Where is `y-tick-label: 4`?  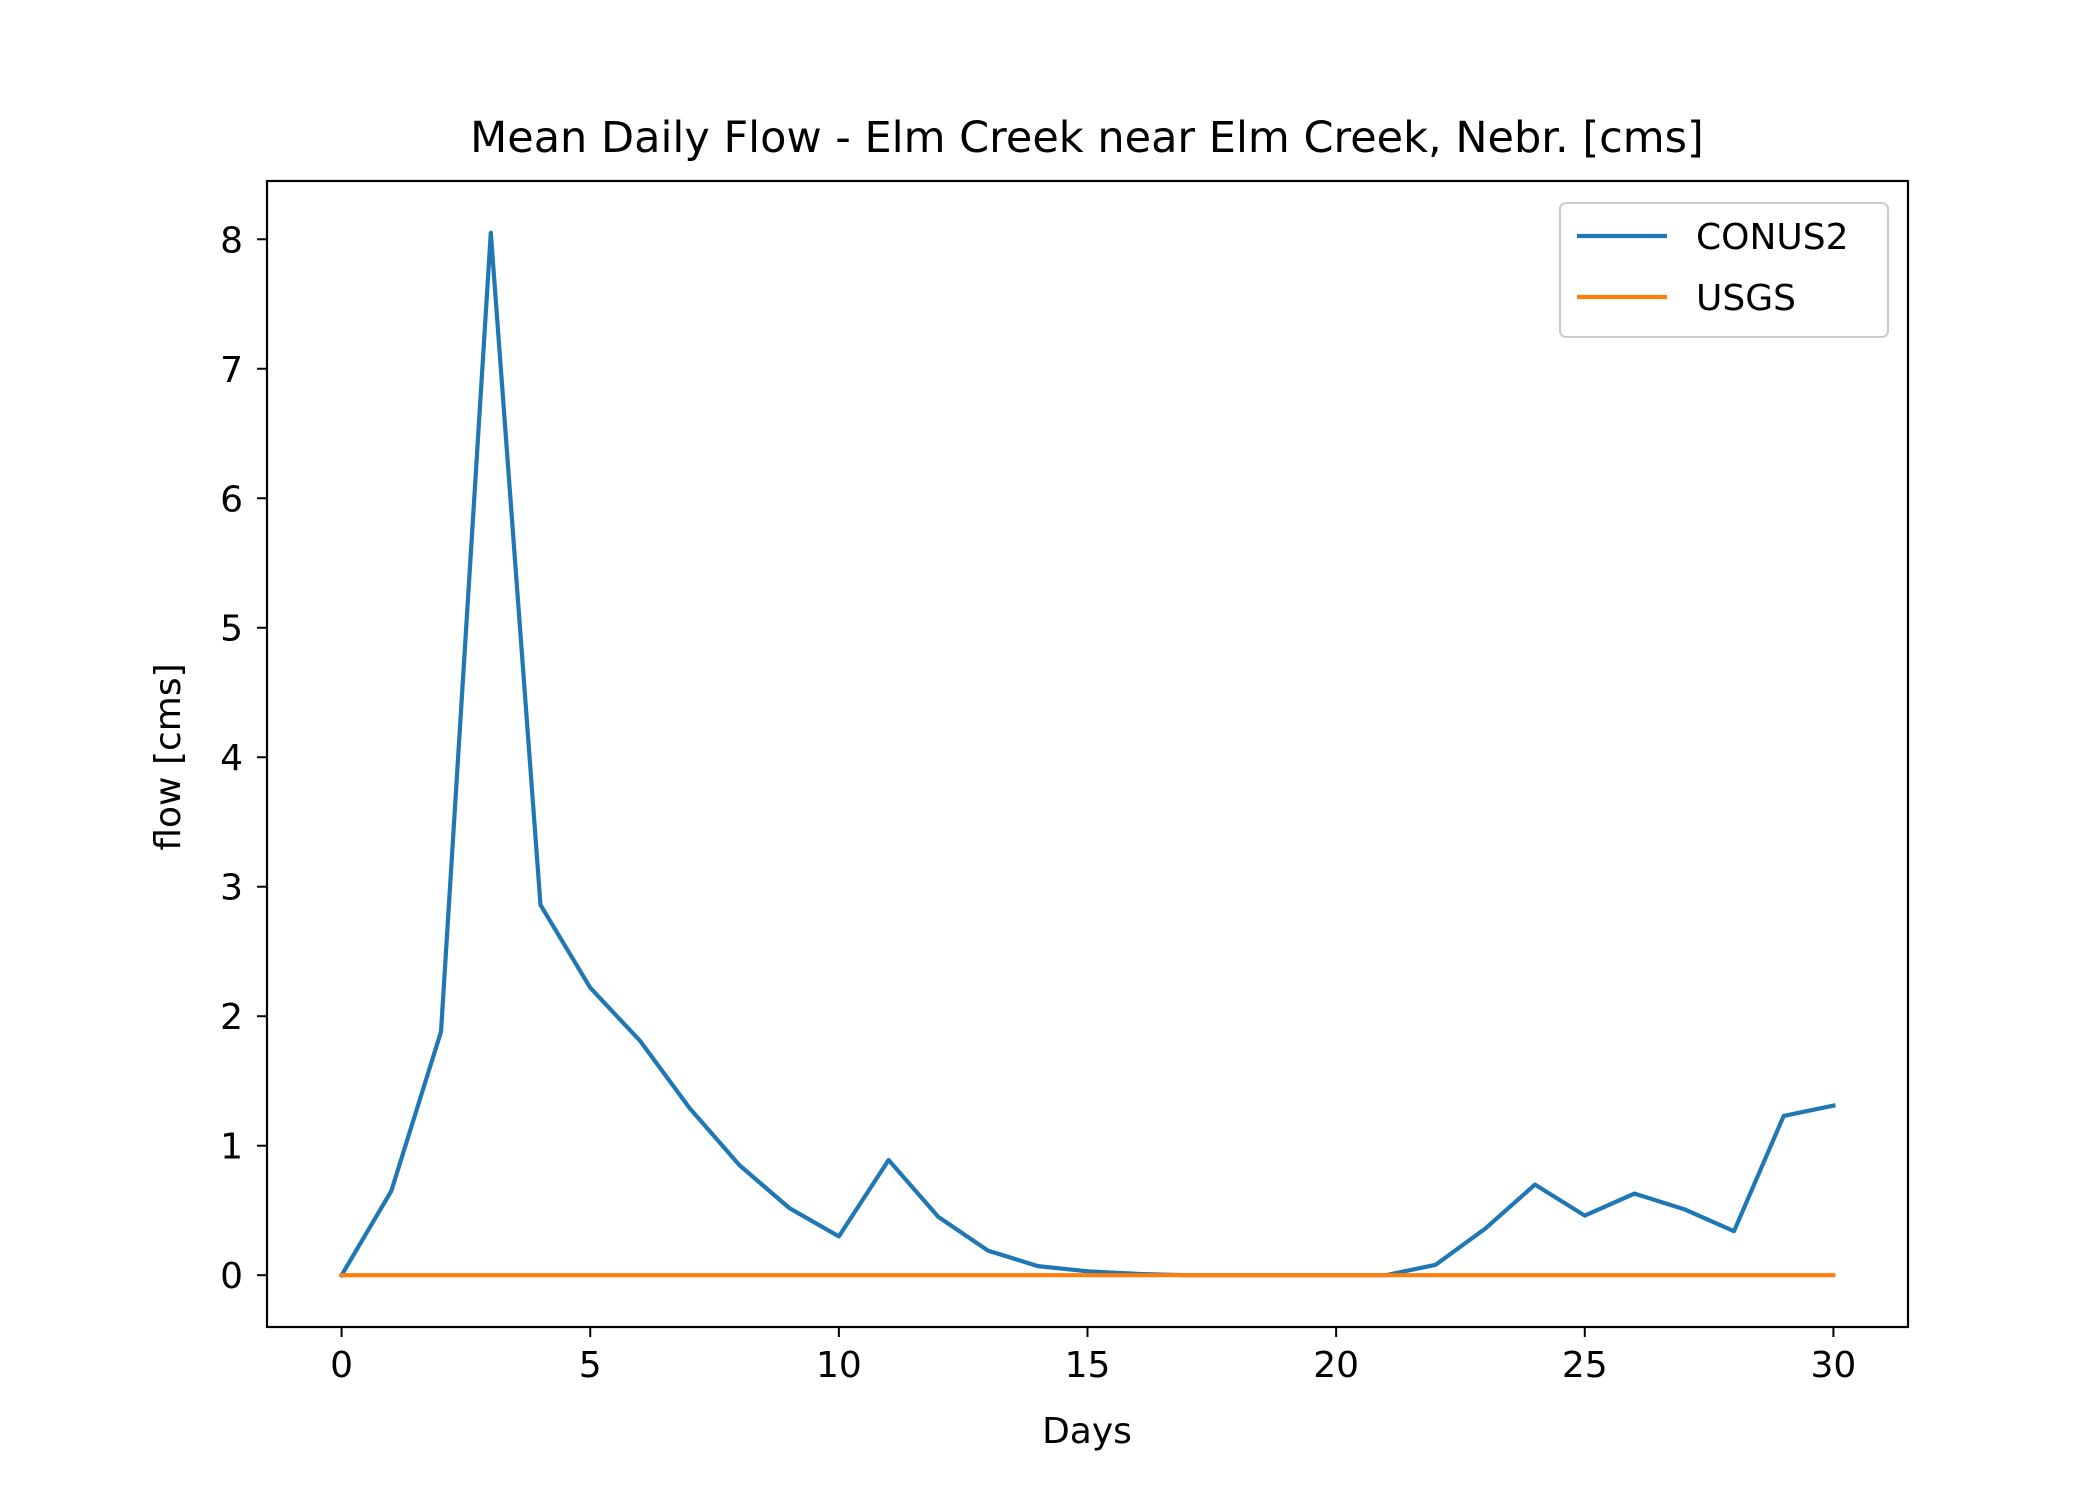
y-tick-label: 4 is located at coordinates (231, 758).